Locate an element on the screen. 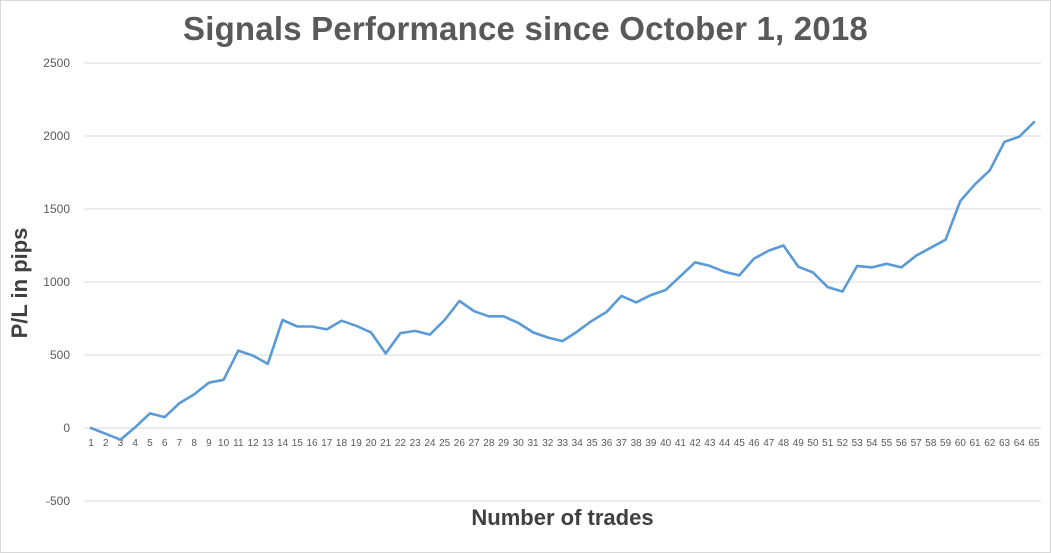 The width and height of the screenshot is (1051, 553). x-tick-label: 65 is located at coordinates (1034, 443).